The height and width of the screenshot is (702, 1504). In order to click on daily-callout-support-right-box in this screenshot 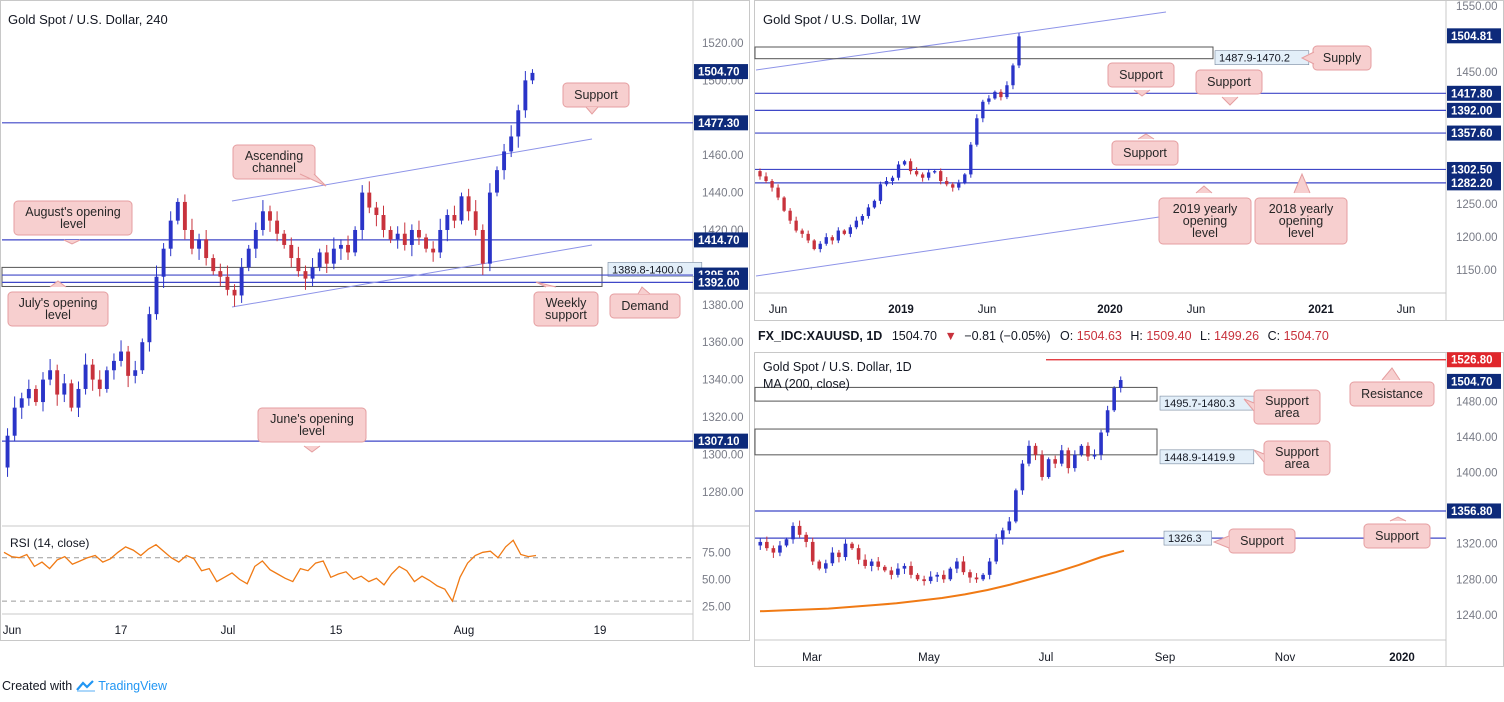, I will do `click(1397, 536)`.